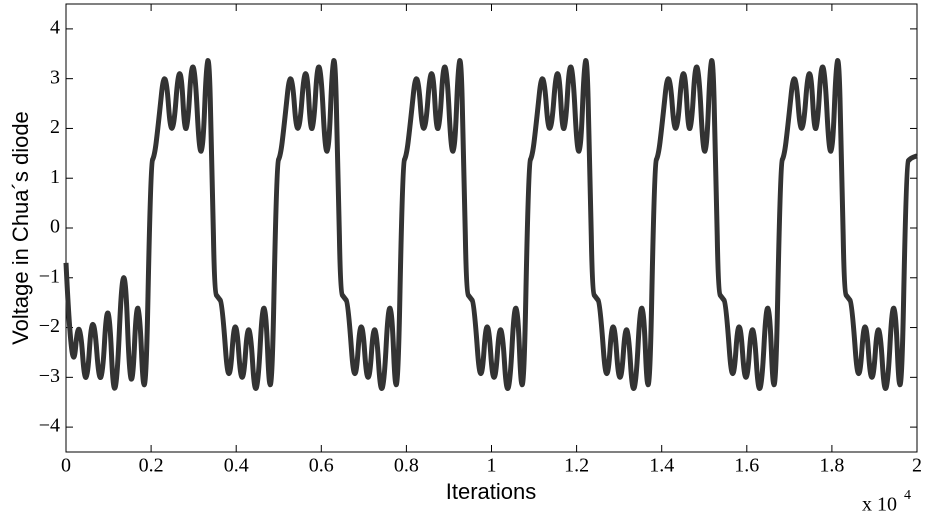  Describe the element at coordinates (406, 466) in the screenshot. I see `x-tick-label: 0.8` at that location.